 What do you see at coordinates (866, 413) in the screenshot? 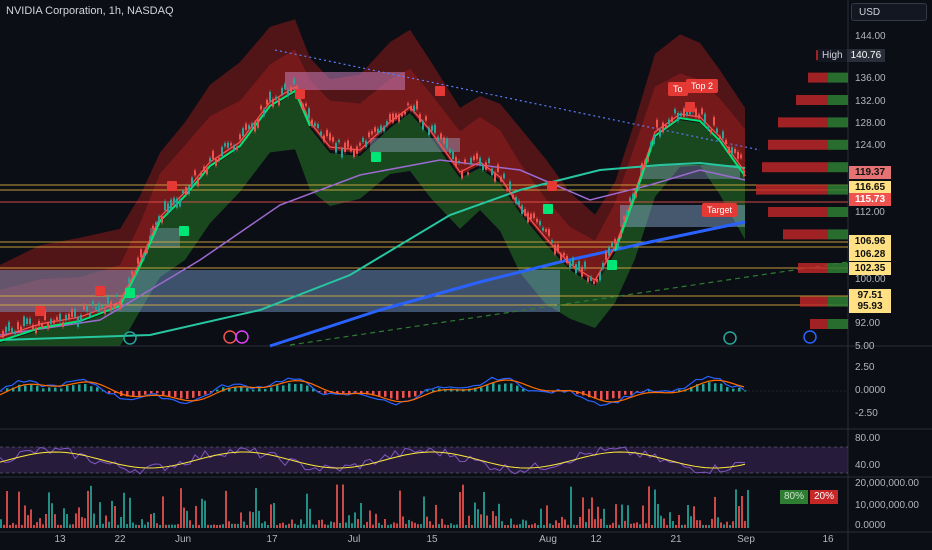
I see `macd-tick: -2.50` at bounding box center [866, 413].